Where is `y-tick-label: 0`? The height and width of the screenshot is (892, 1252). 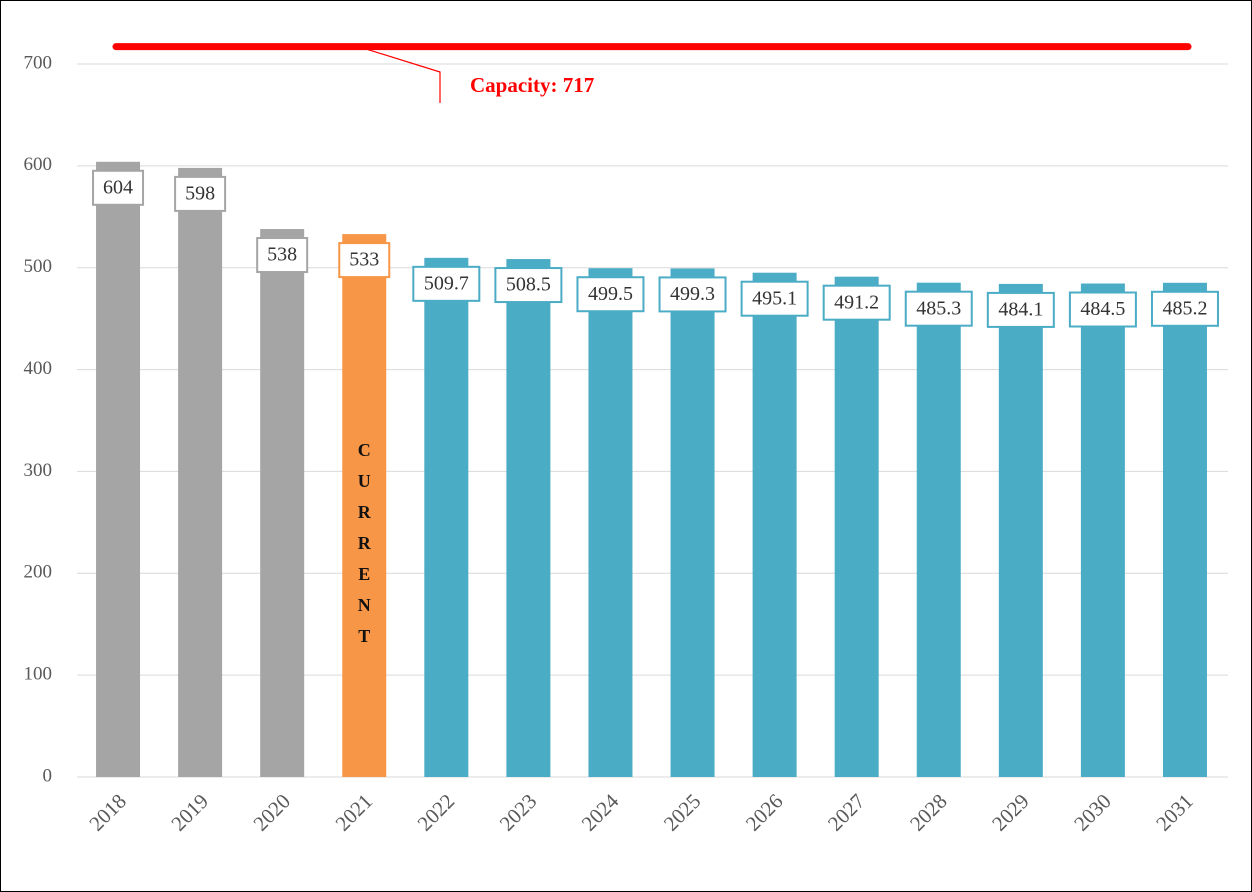
y-tick-label: 0 is located at coordinates (48, 775).